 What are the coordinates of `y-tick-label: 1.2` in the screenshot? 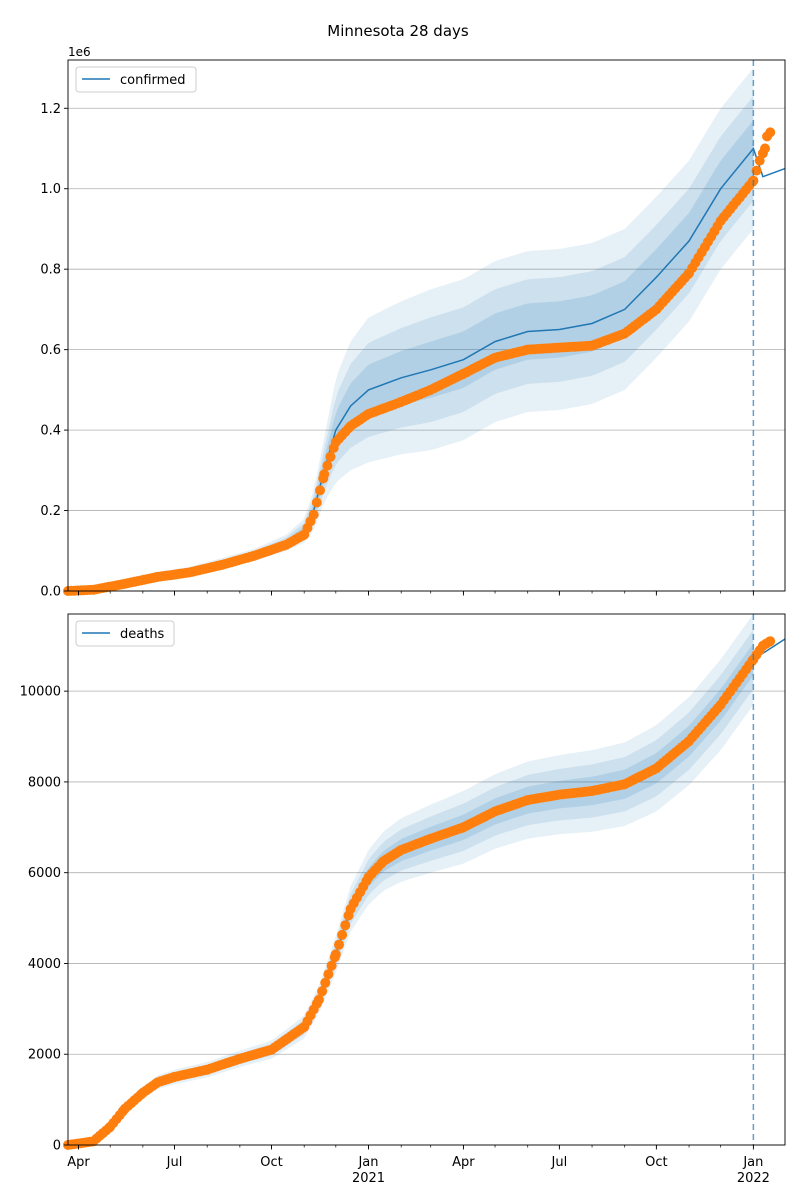 It's located at (50, 109).